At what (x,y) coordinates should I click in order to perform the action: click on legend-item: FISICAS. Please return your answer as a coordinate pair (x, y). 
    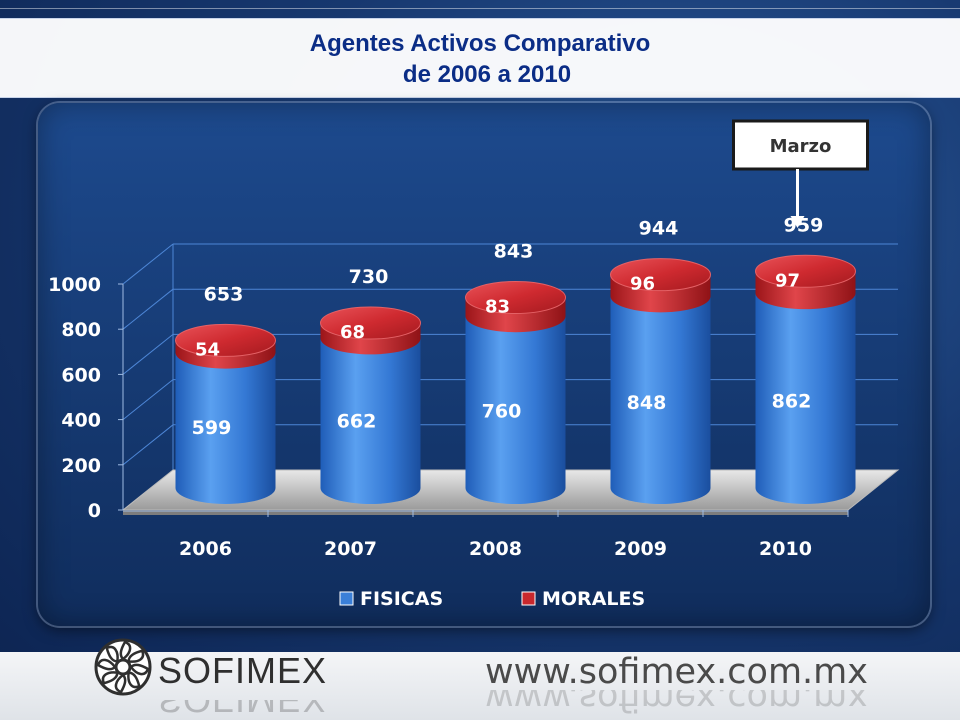
    Looking at the image, I should click on (391, 599).